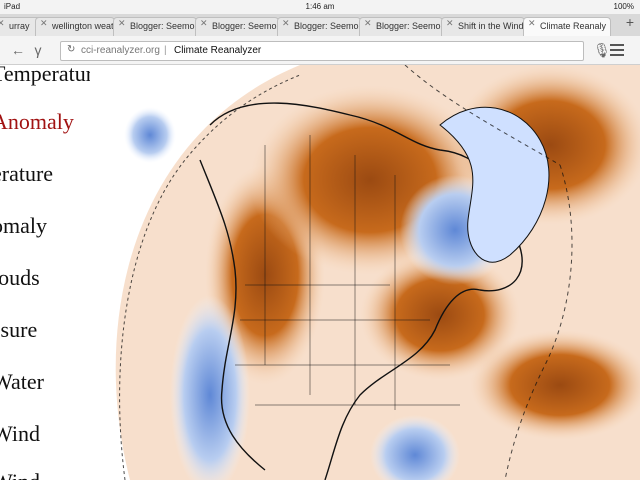 The height and width of the screenshot is (480, 640). What do you see at coordinates (12, 6) in the screenshot?
I see `device-label: iPad` at bounding box center [12, 6].